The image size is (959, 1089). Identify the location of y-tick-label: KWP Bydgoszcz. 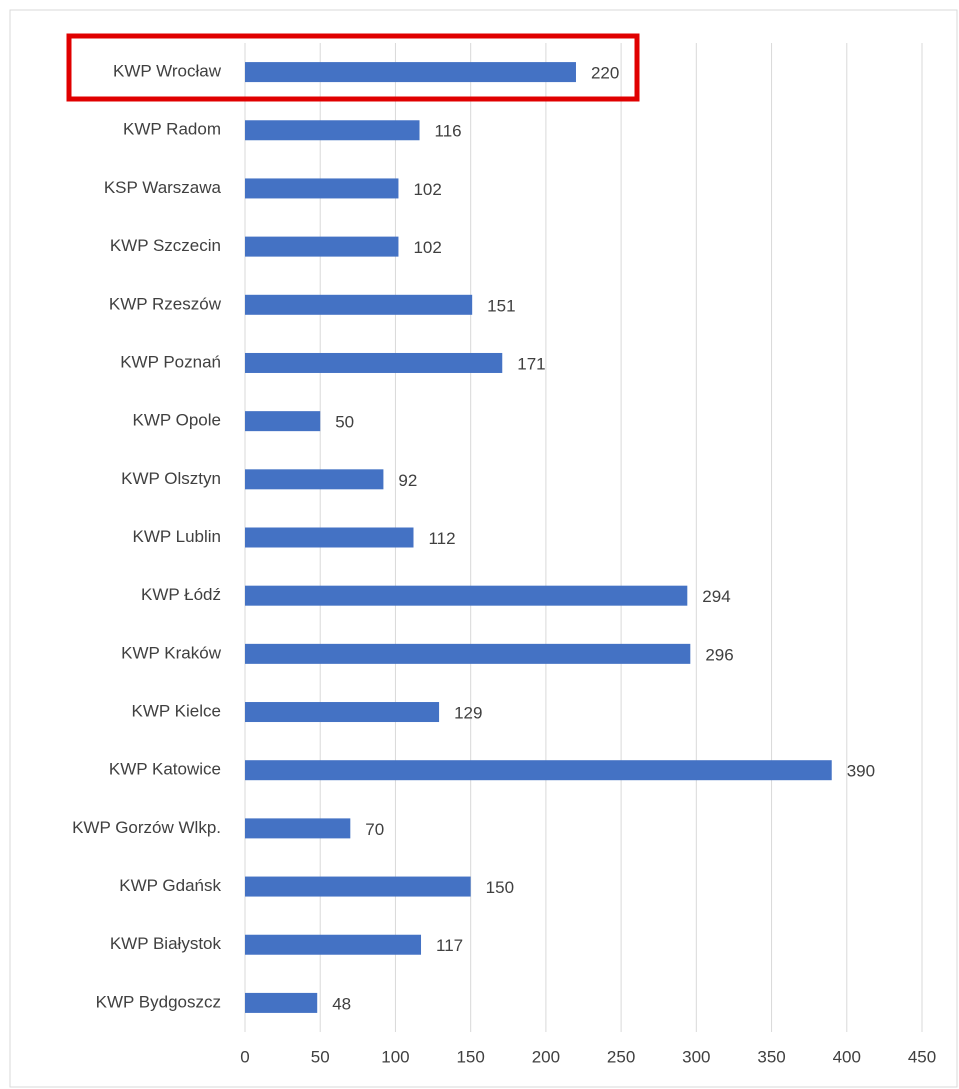
(158, 1001).